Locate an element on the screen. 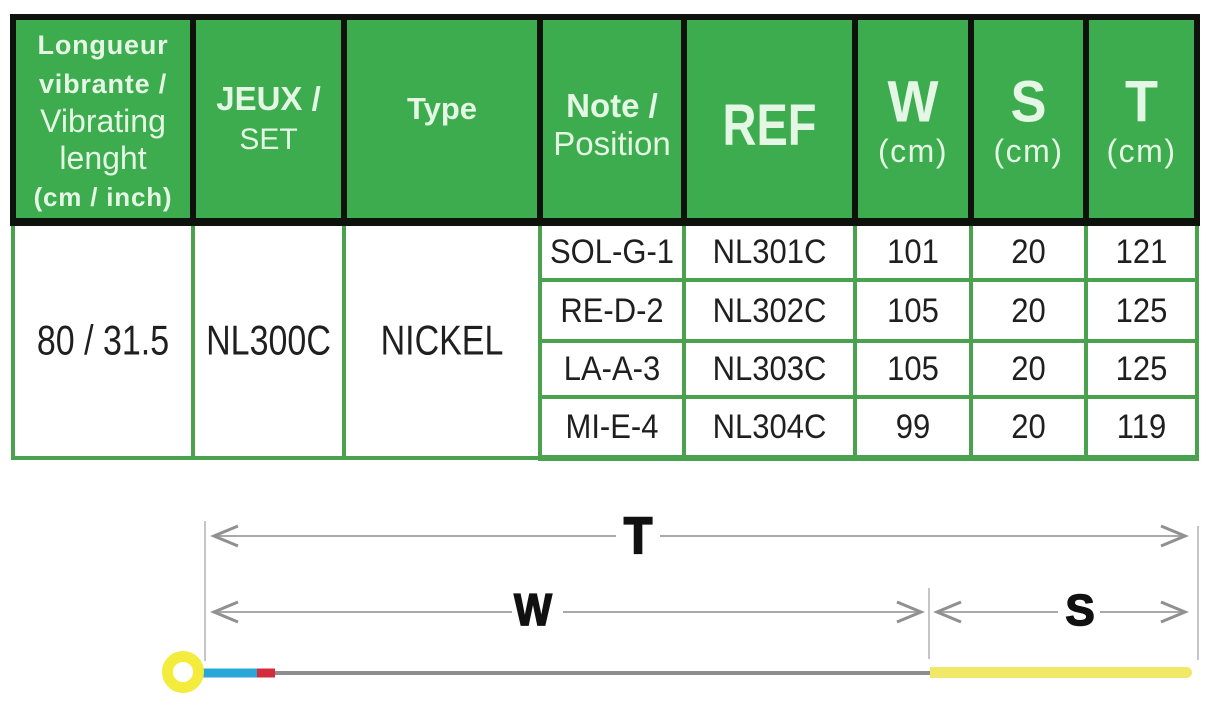 Image resolution: width=1214 pixels, height=709 pixels. svg-text: S is located at coordinates (1079, 610).